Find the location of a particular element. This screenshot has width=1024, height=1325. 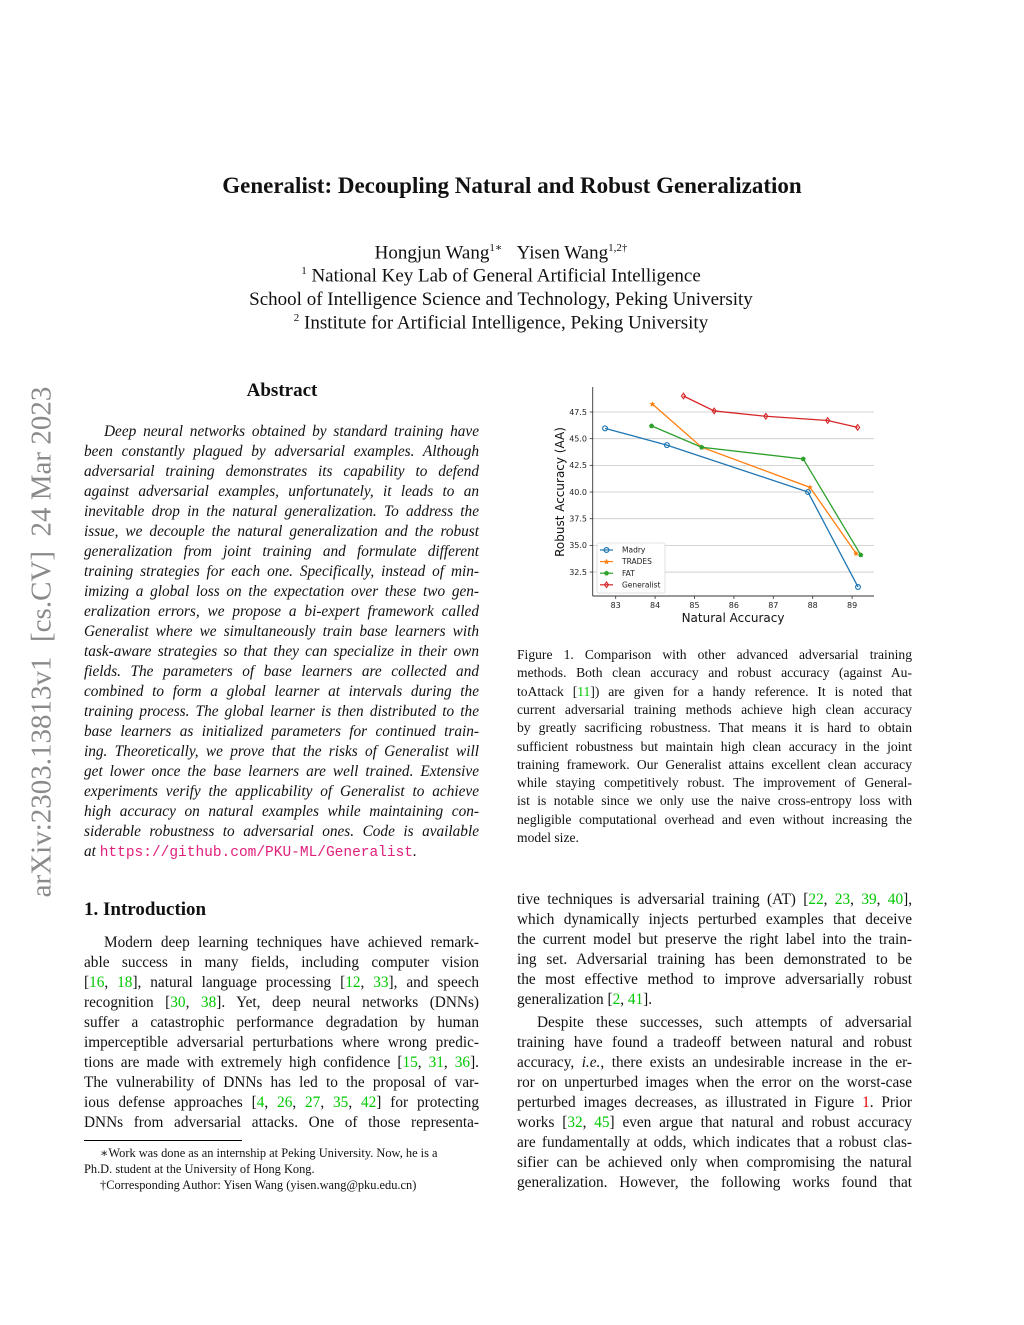

y-tick-label: 40.0 is located at coordinates (578, 492).